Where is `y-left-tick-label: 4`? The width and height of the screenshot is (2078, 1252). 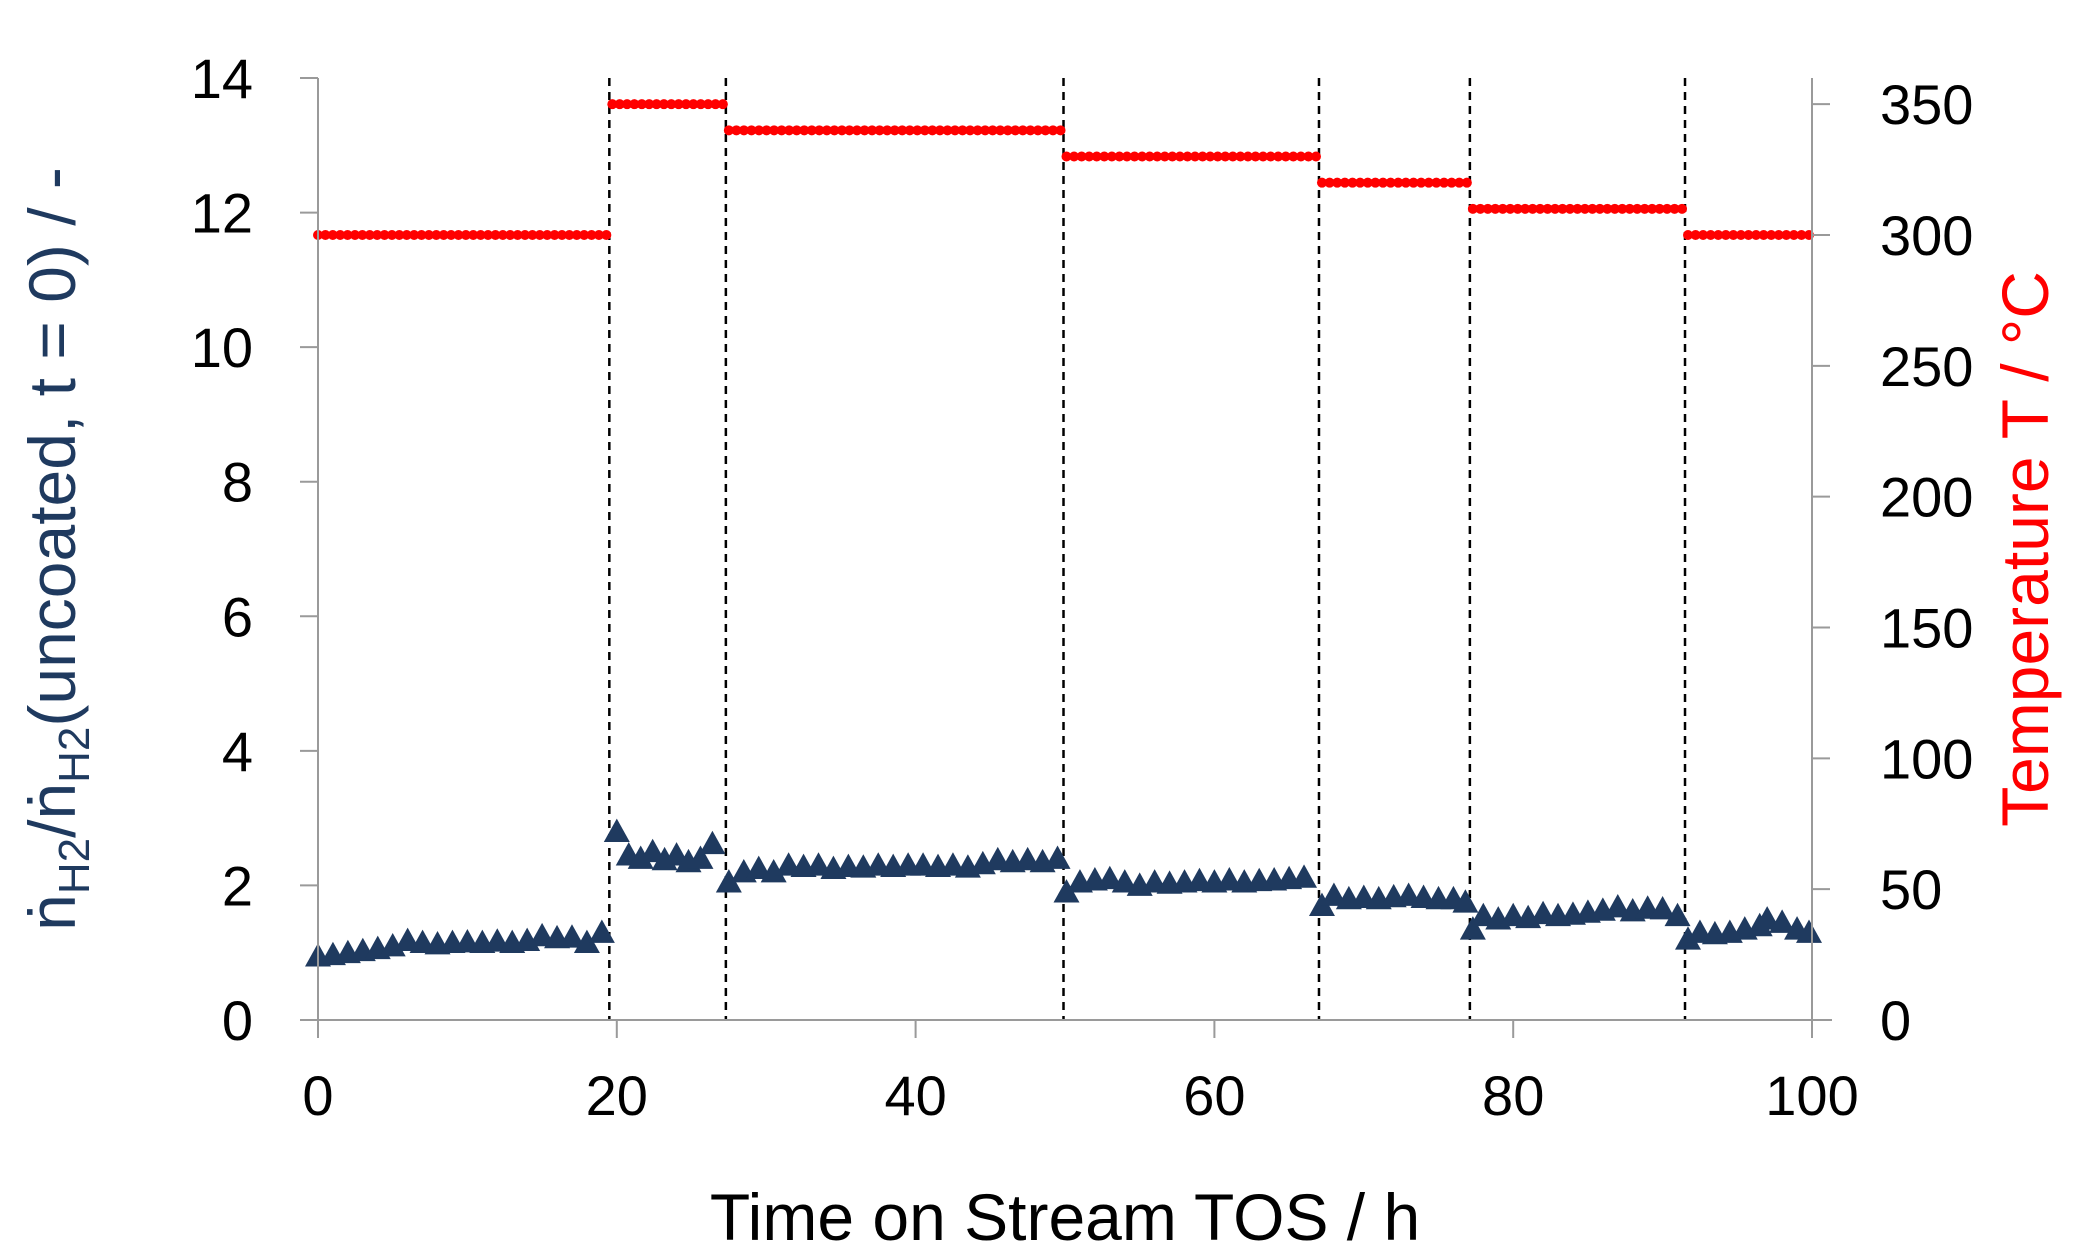 y-left-tick-label: 4 is located at coordinates (237, 751).